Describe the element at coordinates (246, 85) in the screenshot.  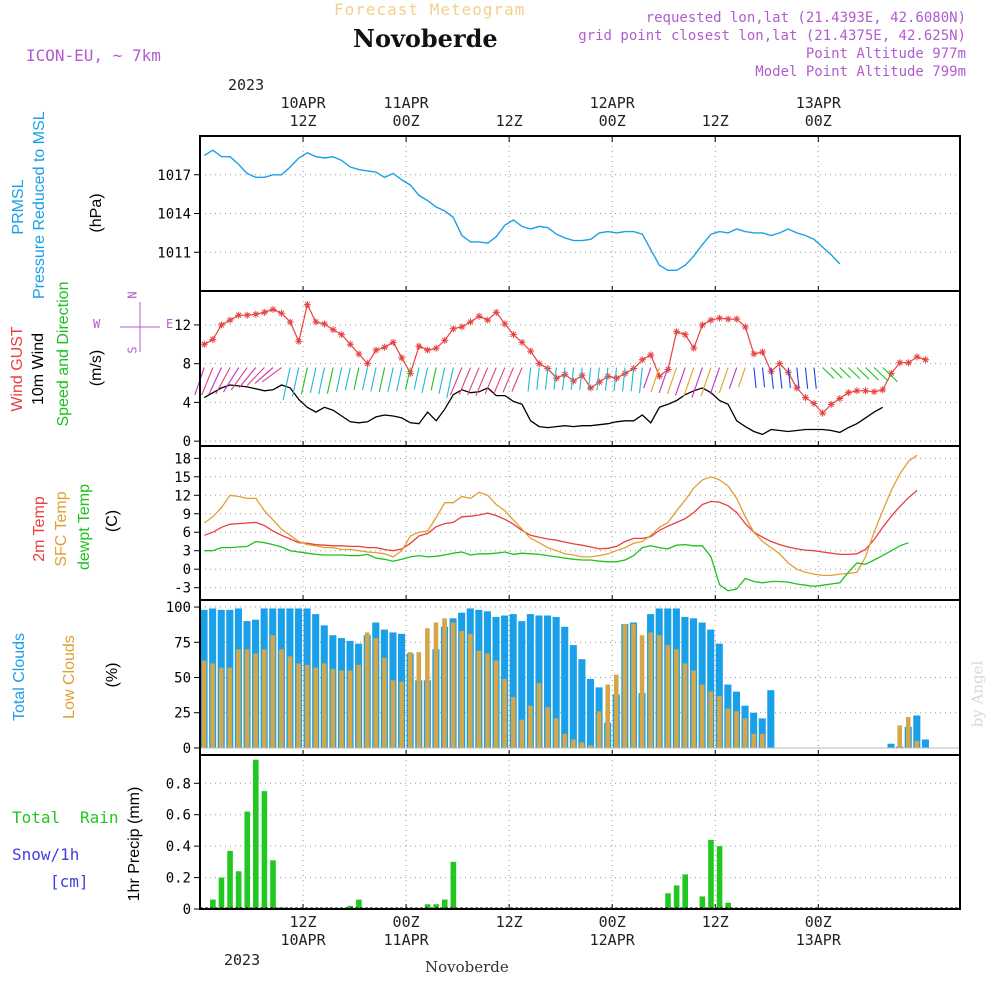
I see `top-year: 2023` at that location.